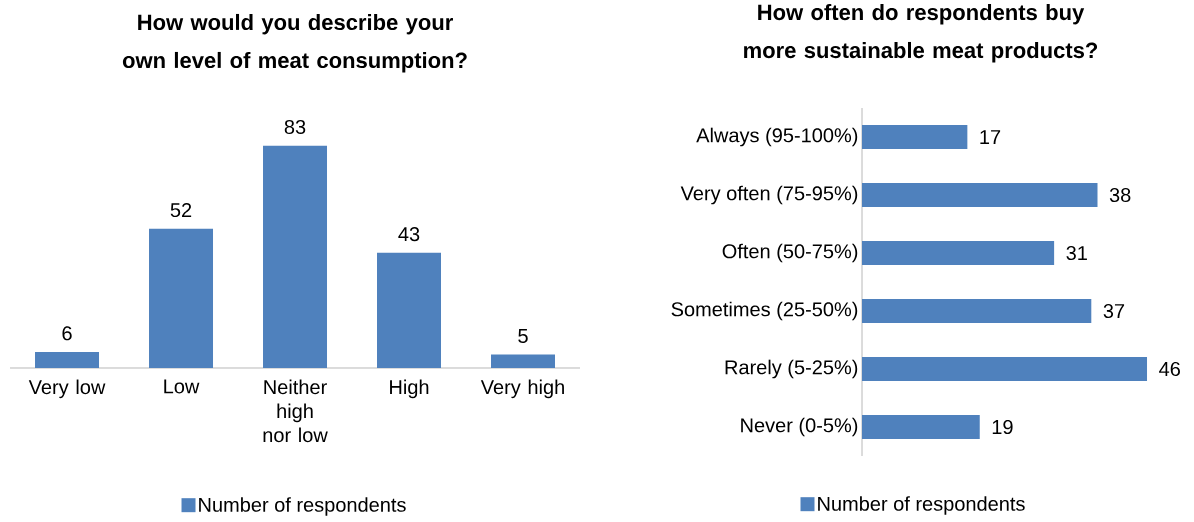 The width and height of the screenshot is (1194, 522). Describe the element at coordinates (409, 389) in the screenshot. I see `x-tick-label: High` at that location.